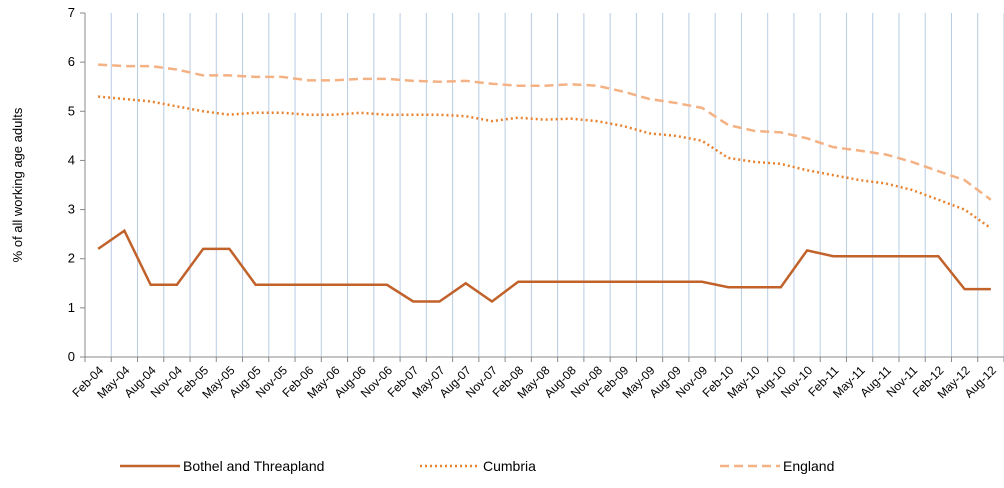  I want to click on y-axis-label: % of all working age adults, so click(17, 184).